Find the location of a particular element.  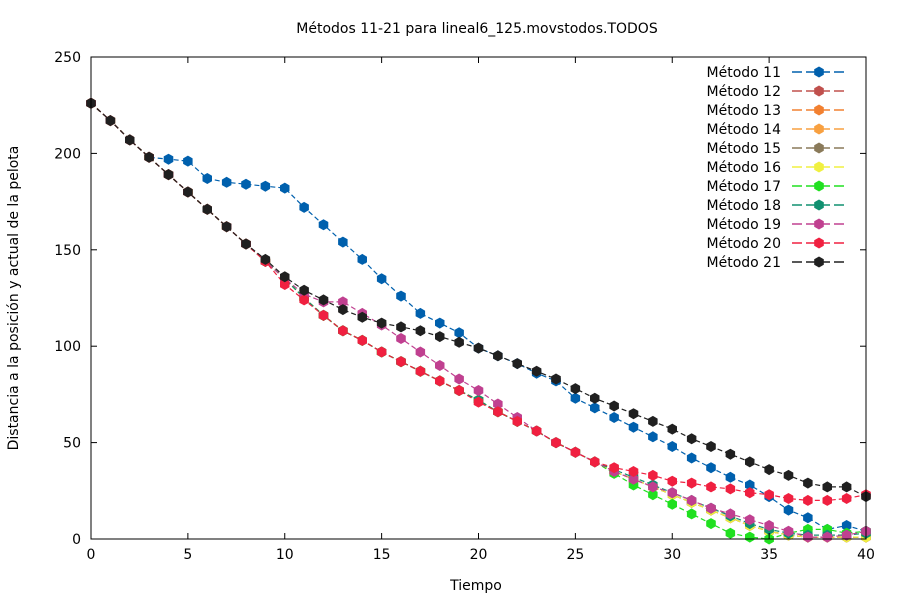

y-tick-label: 200 is located at coordinates (67, 154).